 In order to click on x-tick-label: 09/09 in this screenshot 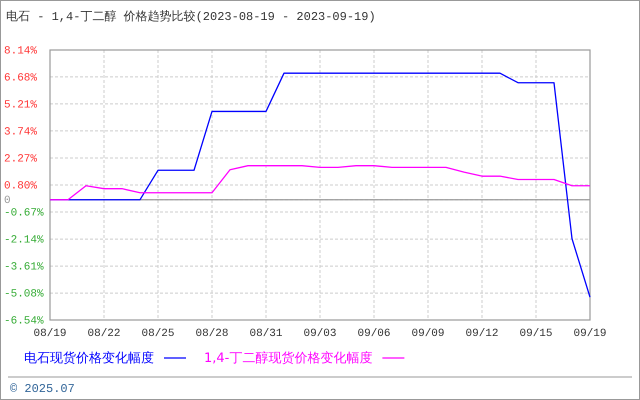, I will do `click(428, 334)`.